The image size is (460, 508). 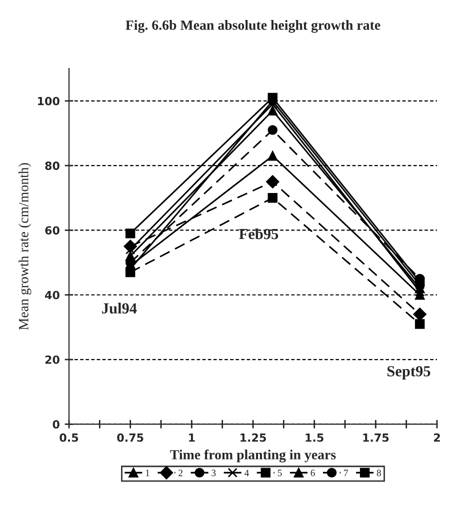 What do you see at coordinates (253, 437) in the screenshot?
I see `x-tick-label: 1.25` at bounding box center [253, 437].